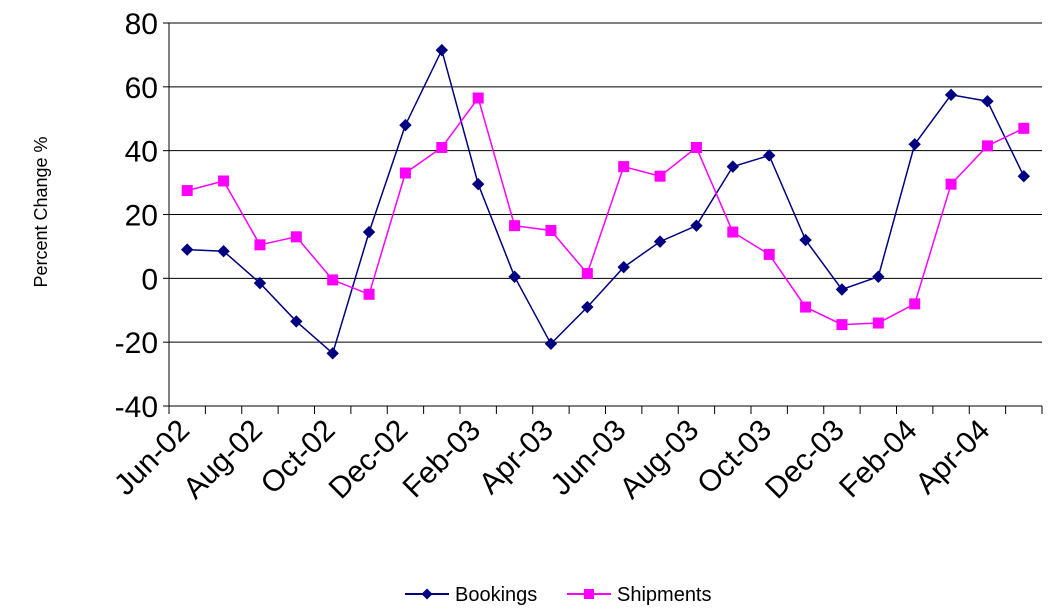  I want to click on x-tick-label: Feb-03, so click(442, 459).